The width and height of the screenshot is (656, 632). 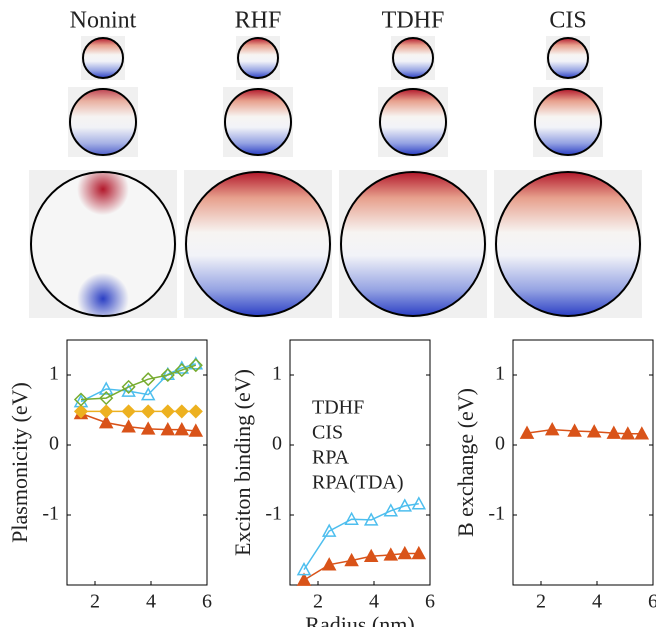 What do you see at coordinates (103, 21) in the screenshot?
I see `column-label: Nonint` at bounding box center [103, 21].